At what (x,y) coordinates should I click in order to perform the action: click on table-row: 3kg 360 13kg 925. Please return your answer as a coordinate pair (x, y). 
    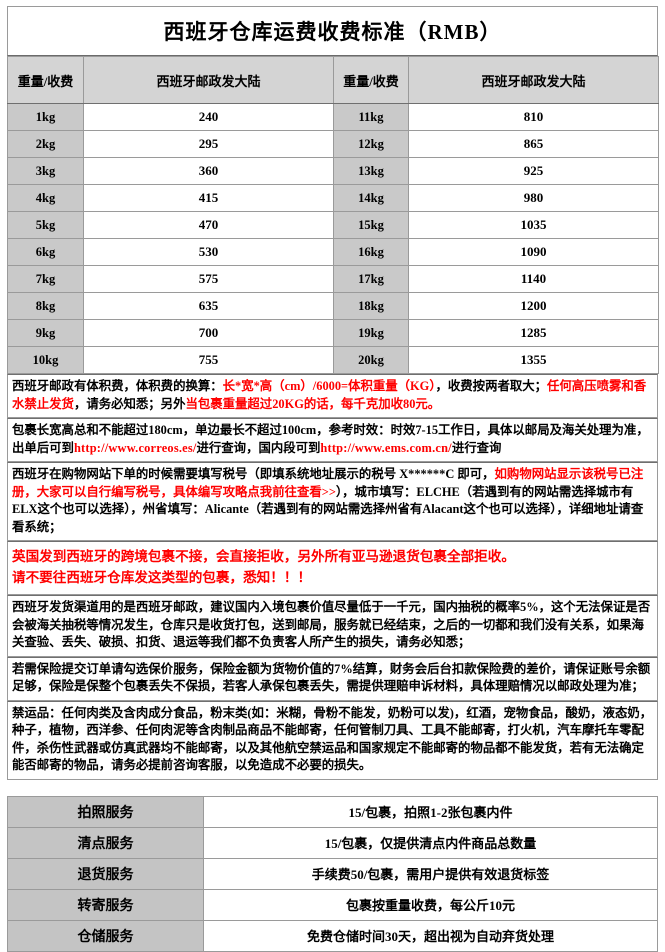
    Looking at the image, I should click on (333, 171).